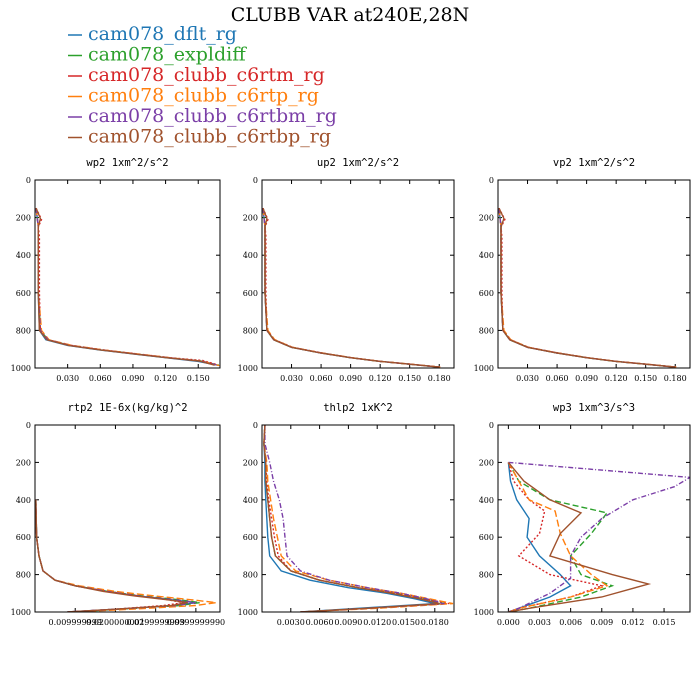  I want to click on x-tick-label: 0.009999999, so click(74, 622).